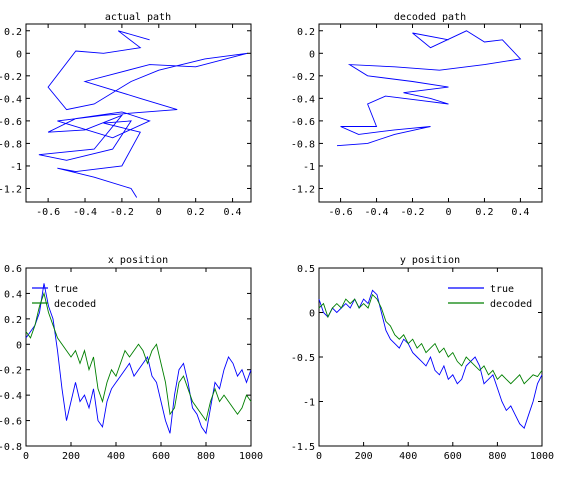  I want to click on plot-frame, so click(430, 113).